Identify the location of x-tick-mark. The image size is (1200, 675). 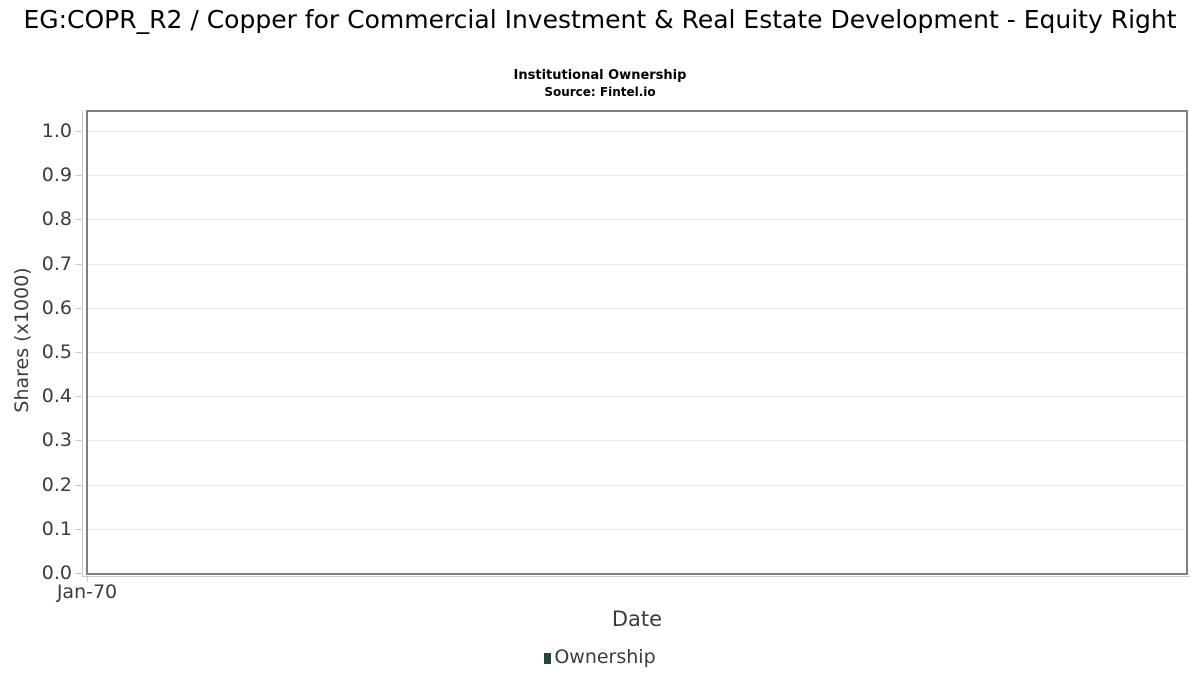
(87, 579).